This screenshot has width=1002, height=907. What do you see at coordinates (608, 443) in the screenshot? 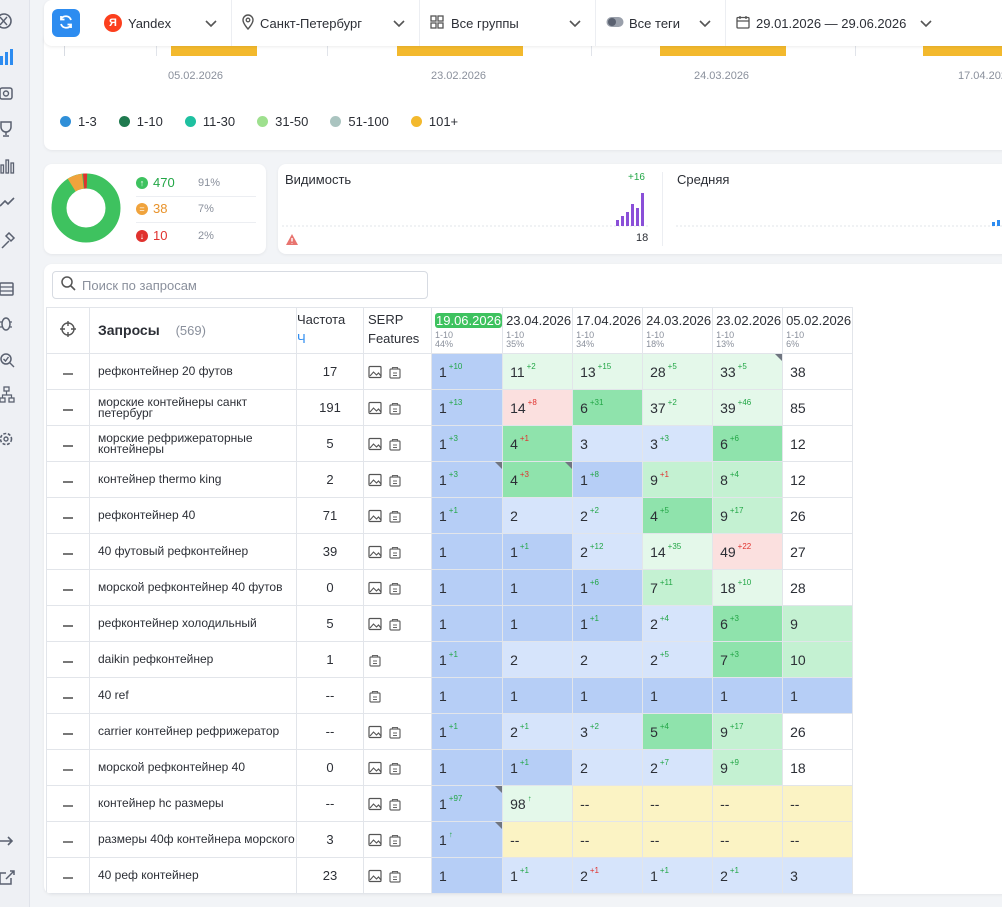
I see `position-cell: 3` at bounding box center [608, 443].